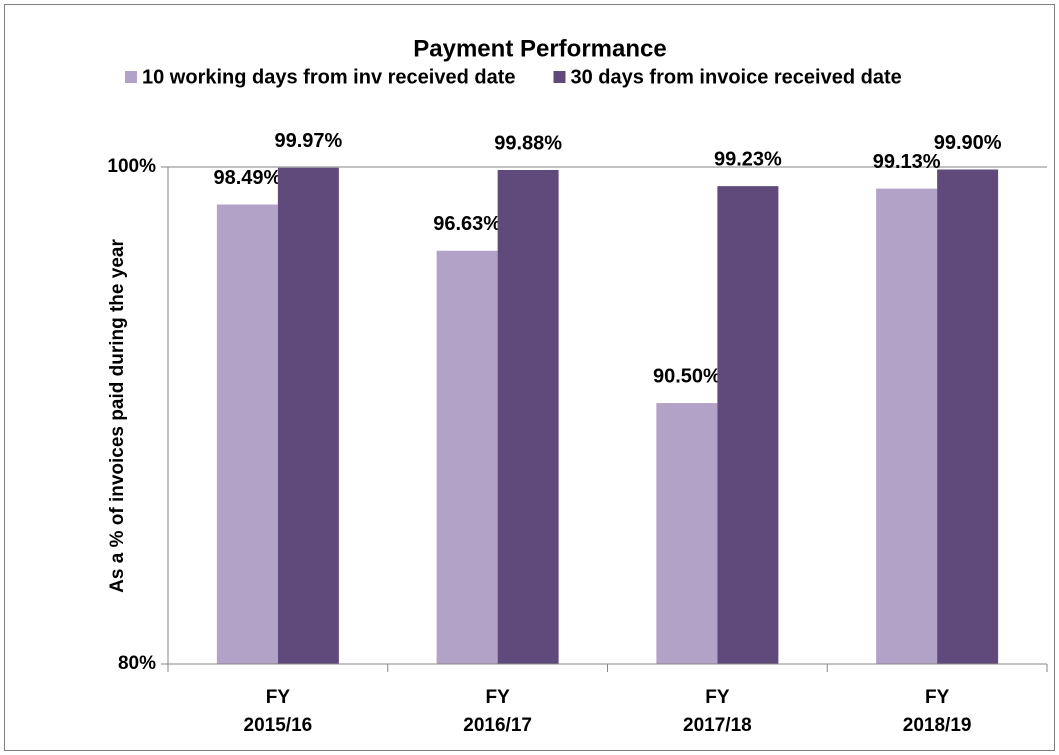 The image size is (1059, 755). I want to click on data-label: 99.97%, so click(308, 141).